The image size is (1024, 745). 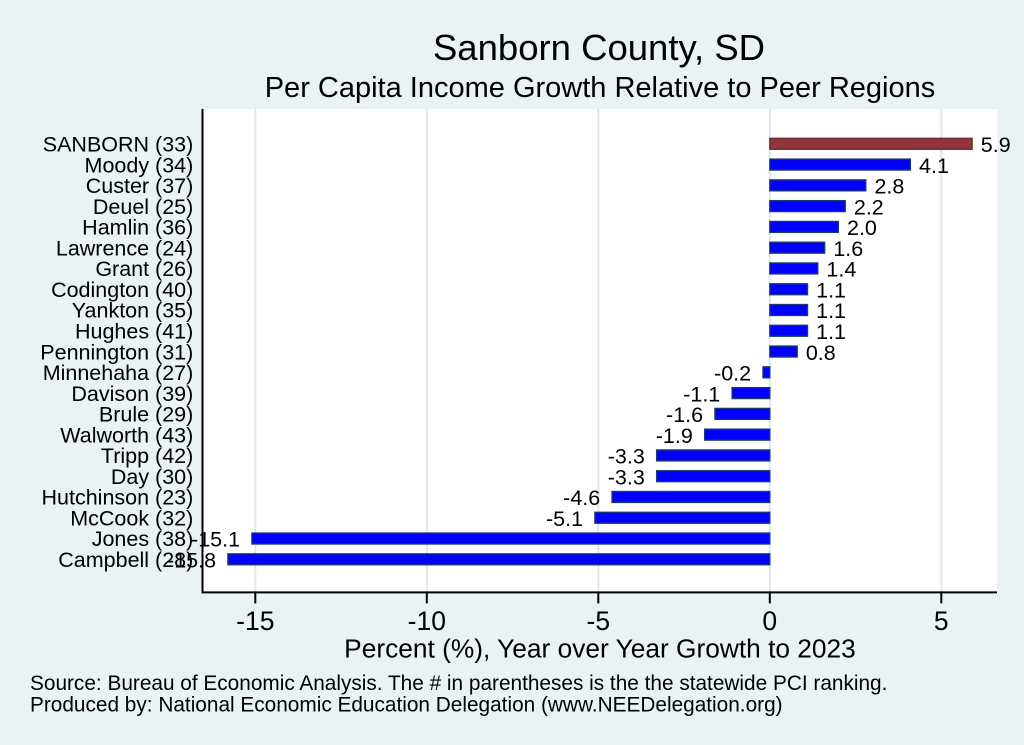 What do you see at coordinates (132, 394) in the screenshot?
I see `svg-text: Davison (39)` at bounding box center [132, 394].